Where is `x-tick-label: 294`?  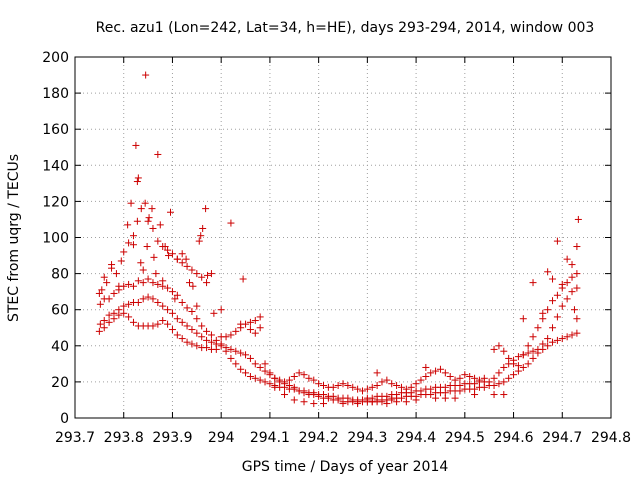 x-tick-label: 294 is located at coordinates (221, 438).